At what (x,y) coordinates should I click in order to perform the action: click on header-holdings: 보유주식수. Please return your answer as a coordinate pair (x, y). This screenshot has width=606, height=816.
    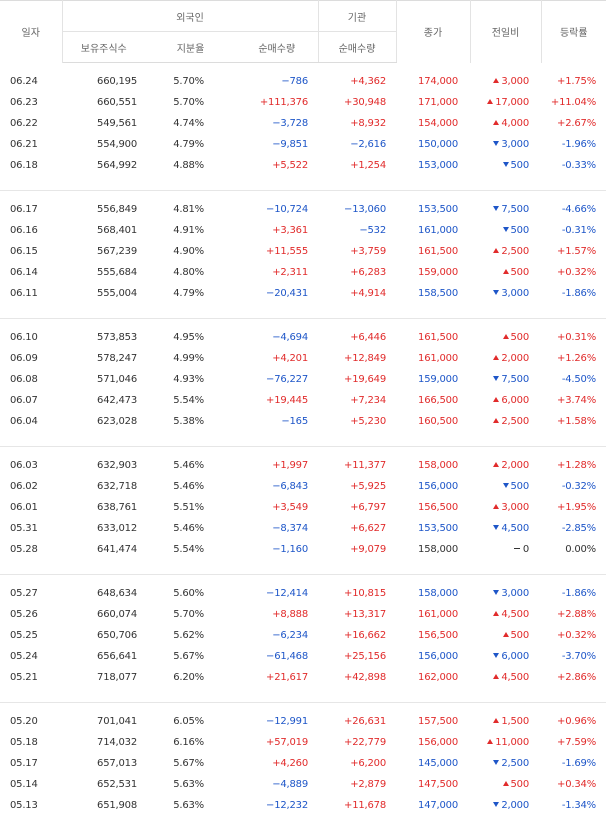
    Looking at the image, I should click on (103, 47).